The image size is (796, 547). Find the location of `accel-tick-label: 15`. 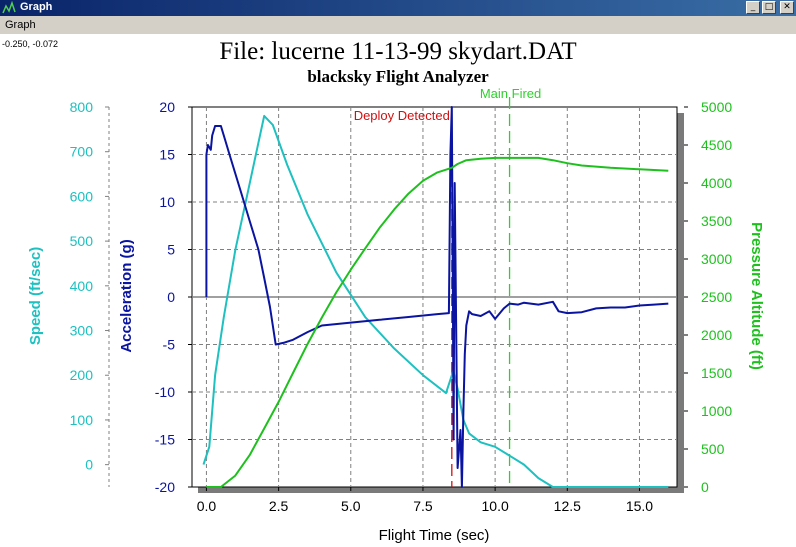

accel-tick-label: 15 is located at coordinates (167, 155).